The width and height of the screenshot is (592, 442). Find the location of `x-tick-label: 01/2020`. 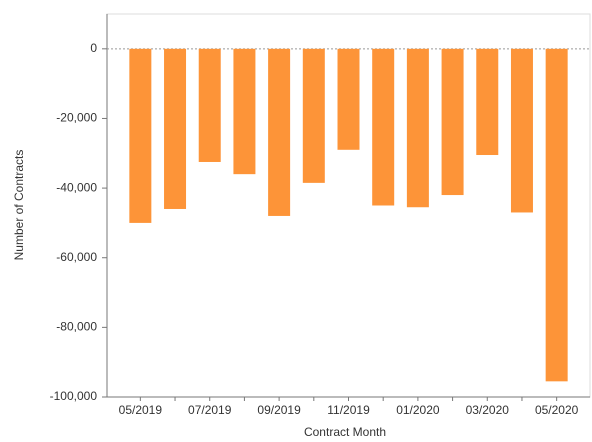

x-tick-label: 01/2020 is located at coordinates (418, 410).